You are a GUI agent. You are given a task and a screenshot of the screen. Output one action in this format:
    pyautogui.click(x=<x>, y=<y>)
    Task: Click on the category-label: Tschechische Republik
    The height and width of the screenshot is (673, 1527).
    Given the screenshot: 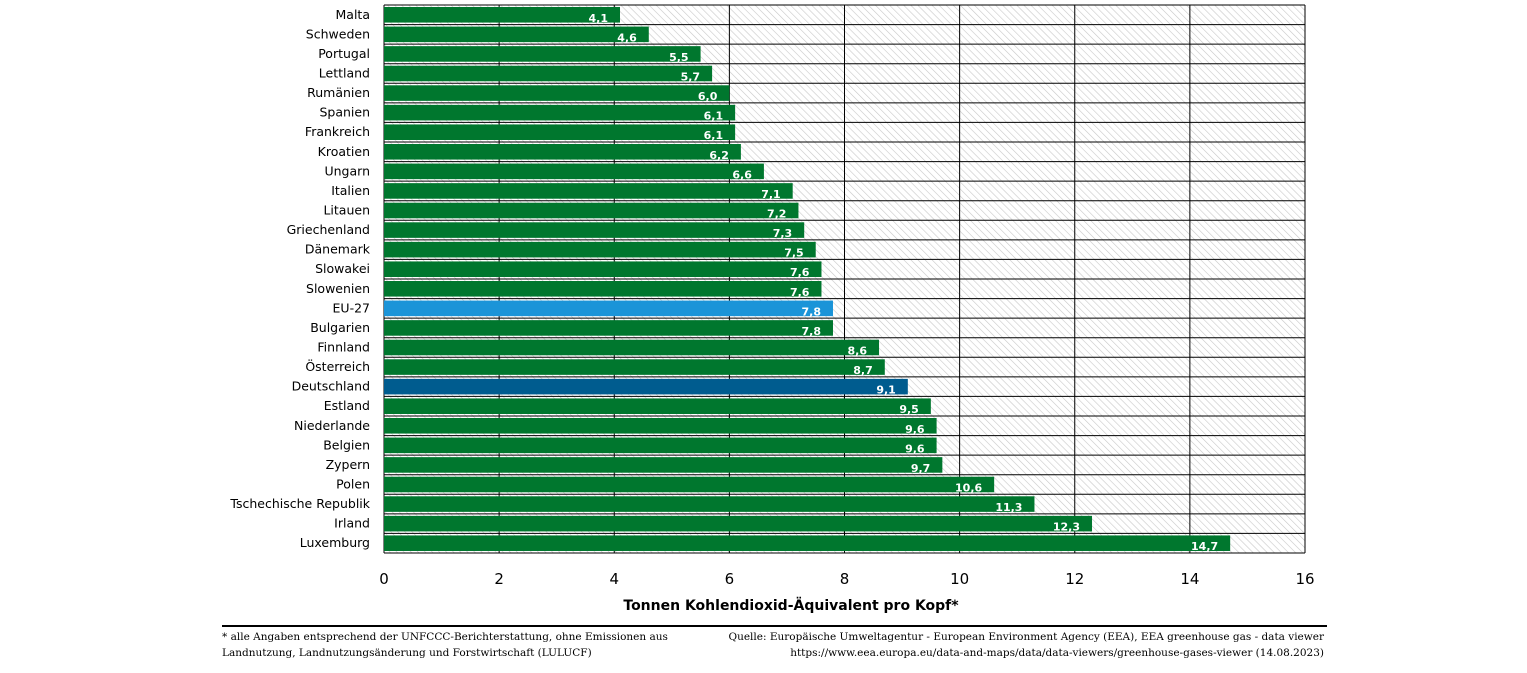 What is the action you would take?
    pyautogui.click(x=299, y=503)
    